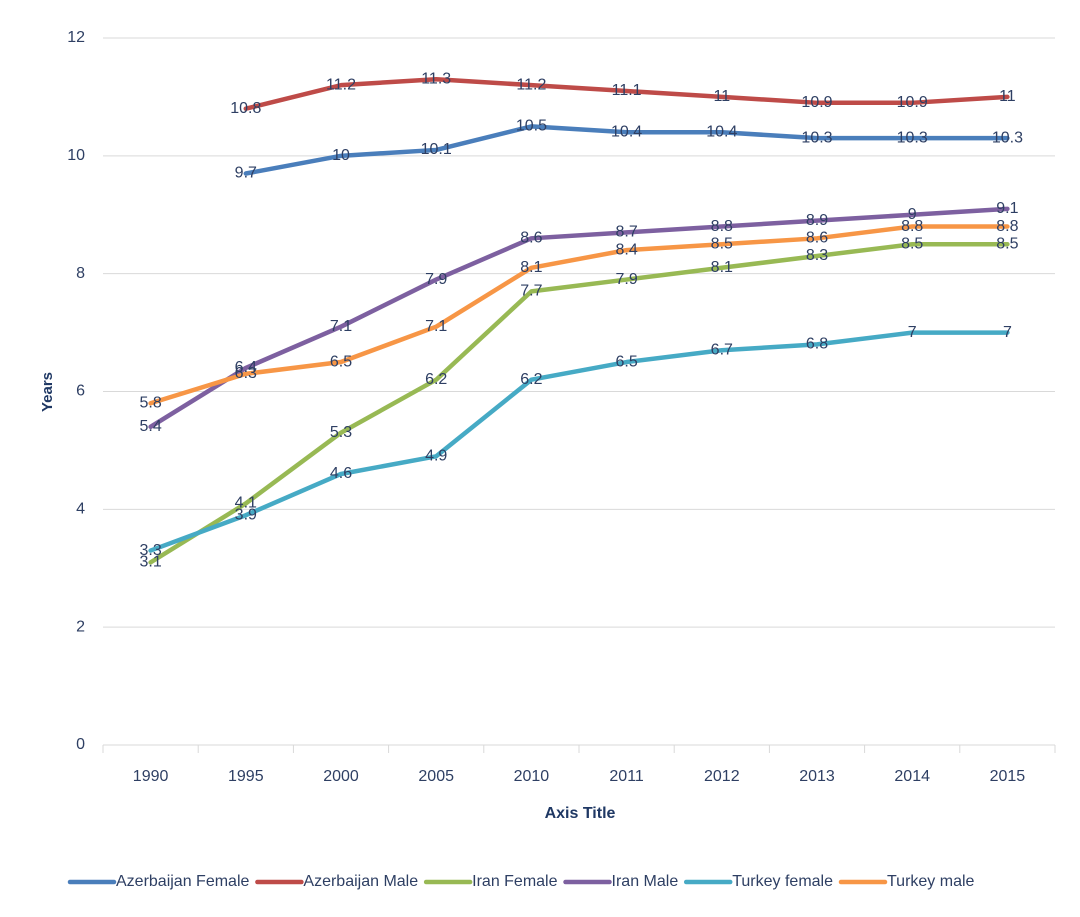 Image resolution: width=1080 pixels, height=917 pixels. What do you see at coordinates (47, 392) in the screenshot?
I see `y-axis-title: Years` at bounding box center [47, 392].